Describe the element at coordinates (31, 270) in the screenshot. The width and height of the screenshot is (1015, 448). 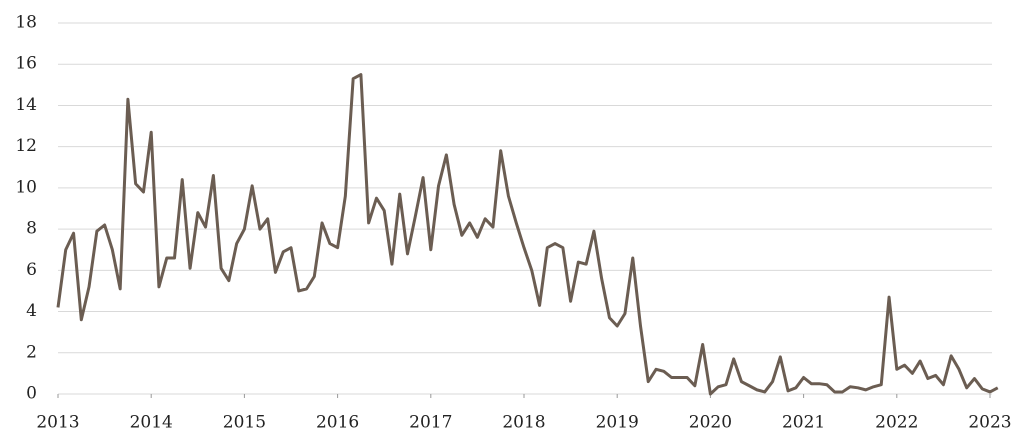
I see `y-tick-label: 6` at that location.